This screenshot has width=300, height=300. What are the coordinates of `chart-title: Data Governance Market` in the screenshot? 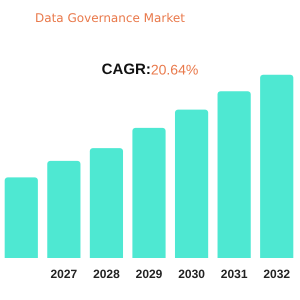 It's located at (110, 18).